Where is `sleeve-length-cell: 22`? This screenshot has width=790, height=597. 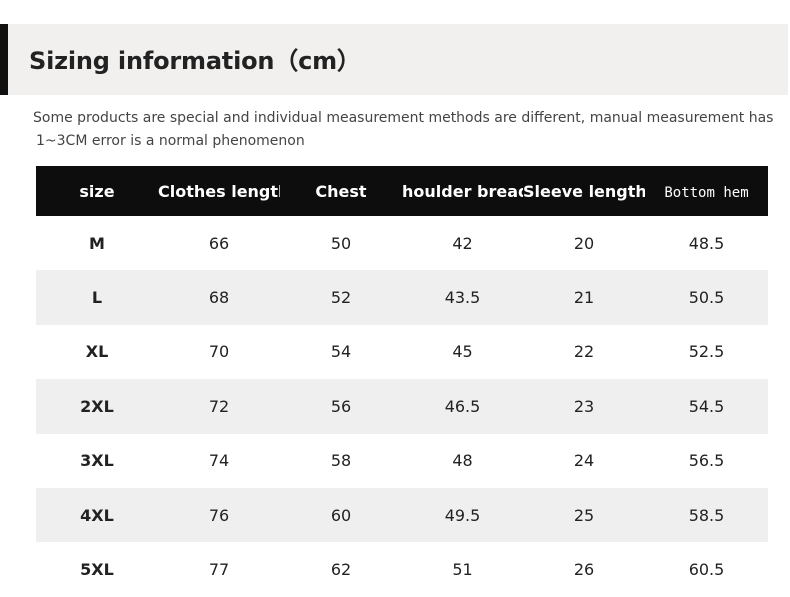 sleeve-length-cell: 22 is located at coordinates (584, 352).